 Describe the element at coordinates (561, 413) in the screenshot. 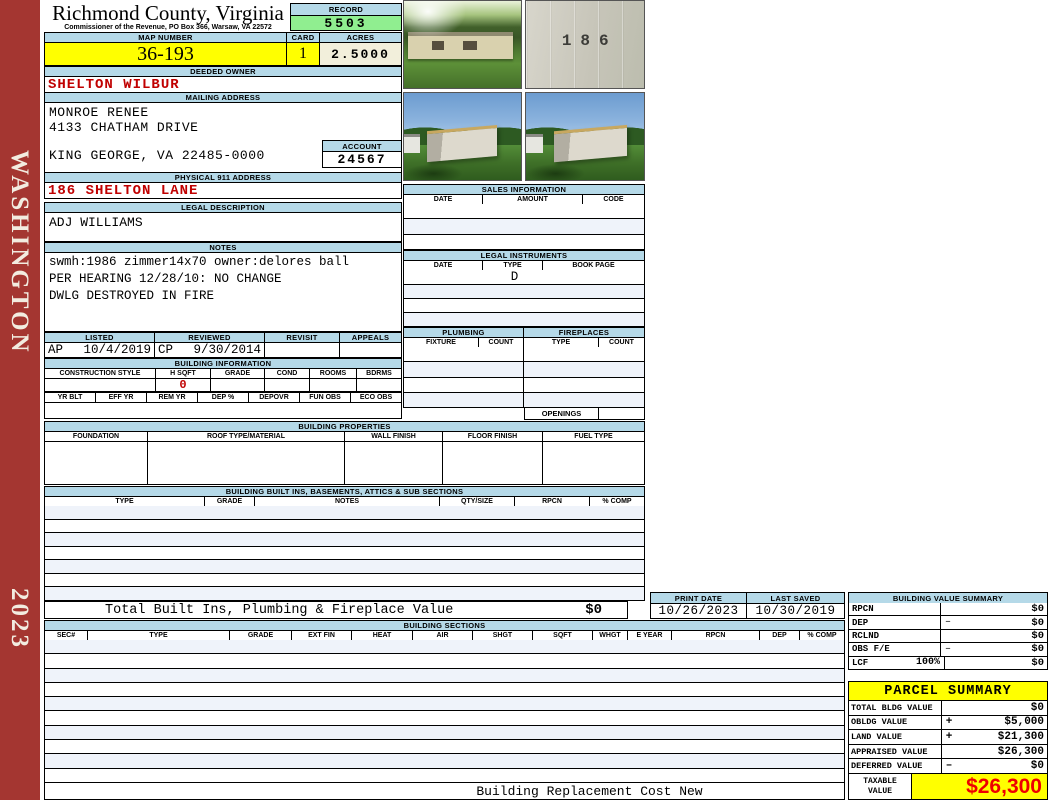

I see `openings-label: OPENINGS` at that location.